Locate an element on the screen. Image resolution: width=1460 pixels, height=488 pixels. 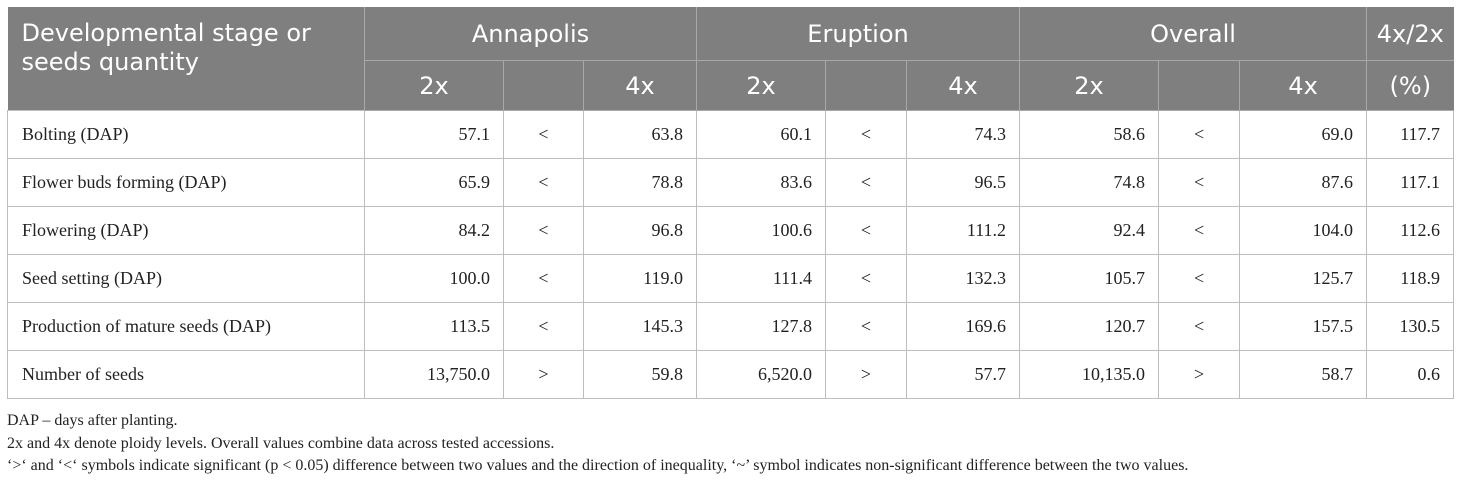
row-label: Production of mature seeds (DAP) is located at coordinates (186, 326).